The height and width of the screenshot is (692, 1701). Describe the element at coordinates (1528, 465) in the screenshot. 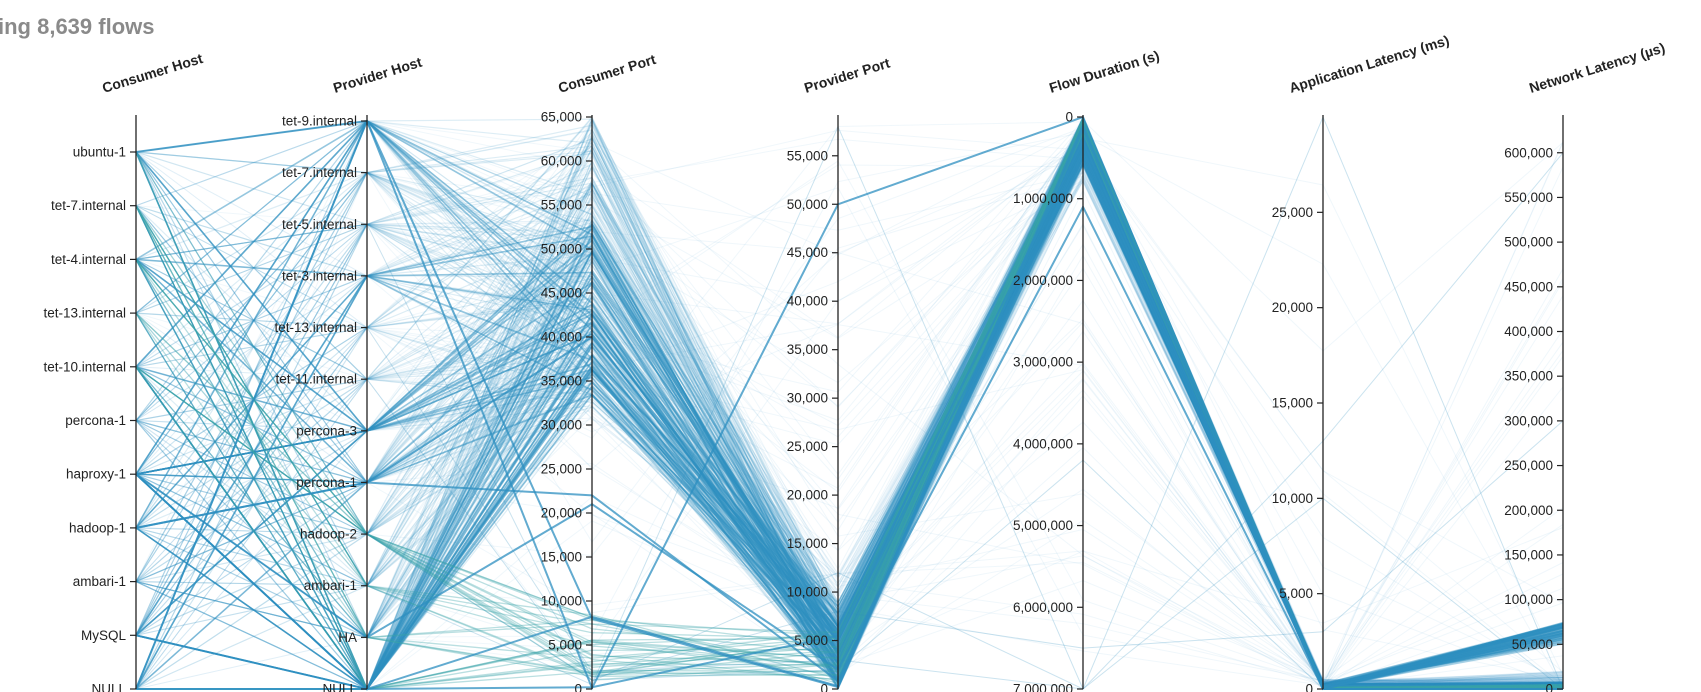

I see `tick-label: 250,000` at that location.